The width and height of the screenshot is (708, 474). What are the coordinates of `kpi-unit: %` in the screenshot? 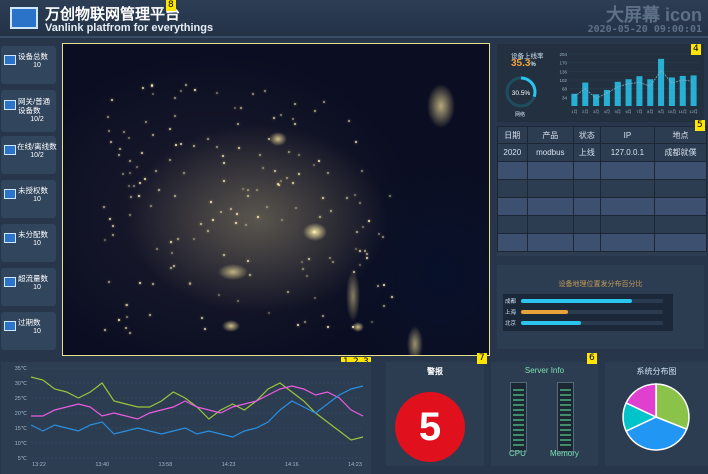 It's located at (533, 65).